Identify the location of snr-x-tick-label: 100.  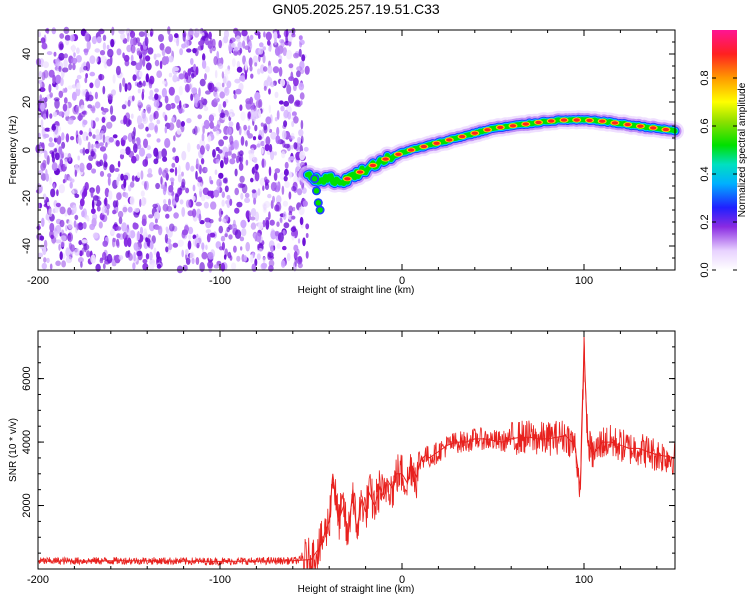
(584, 580).